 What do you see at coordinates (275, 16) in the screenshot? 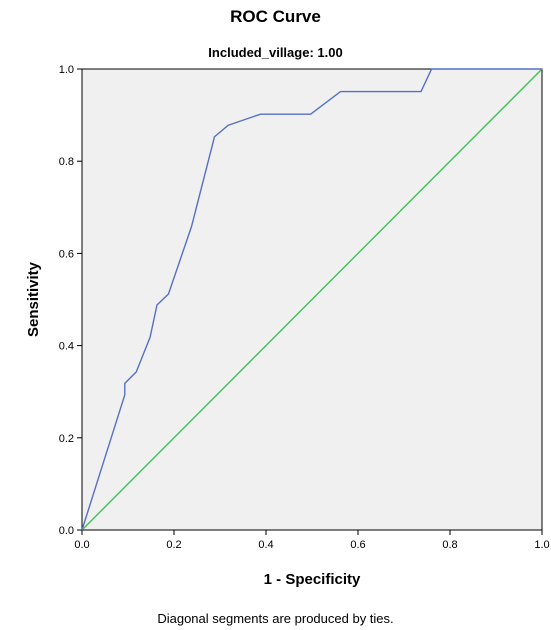
I see `chart-title: ROC Curve` at bounding box center [275, 16].